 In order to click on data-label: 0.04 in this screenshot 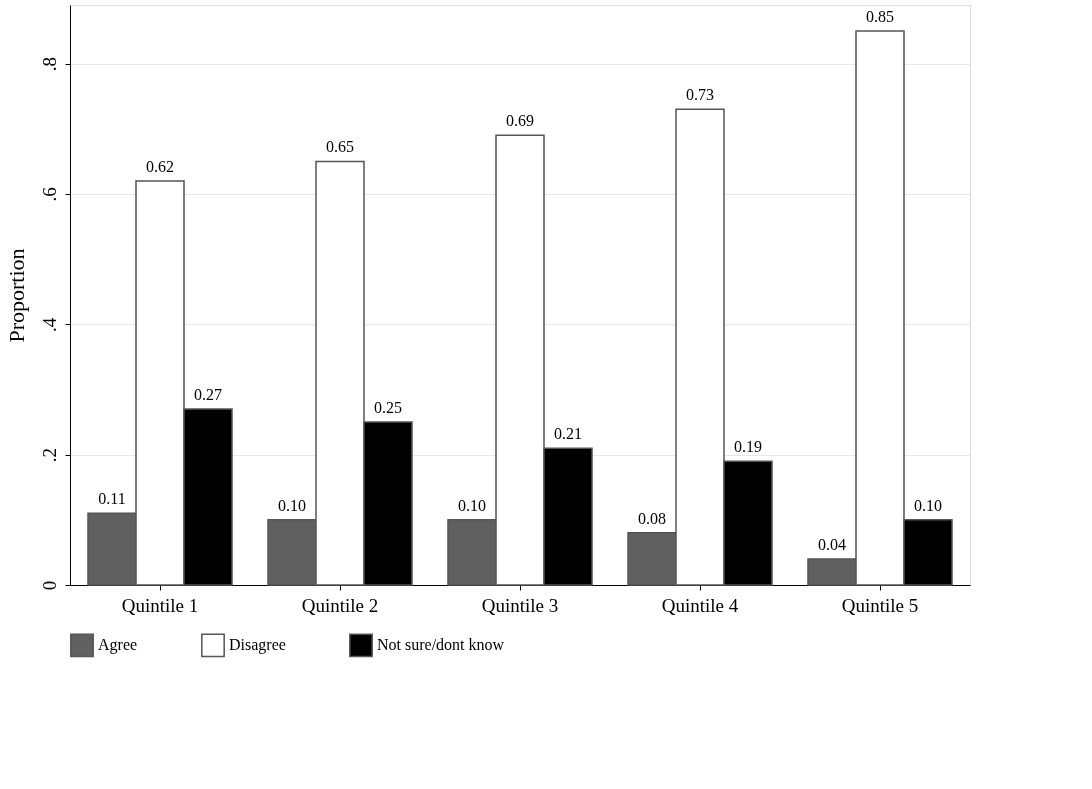, I will do `click(832, 544)`.